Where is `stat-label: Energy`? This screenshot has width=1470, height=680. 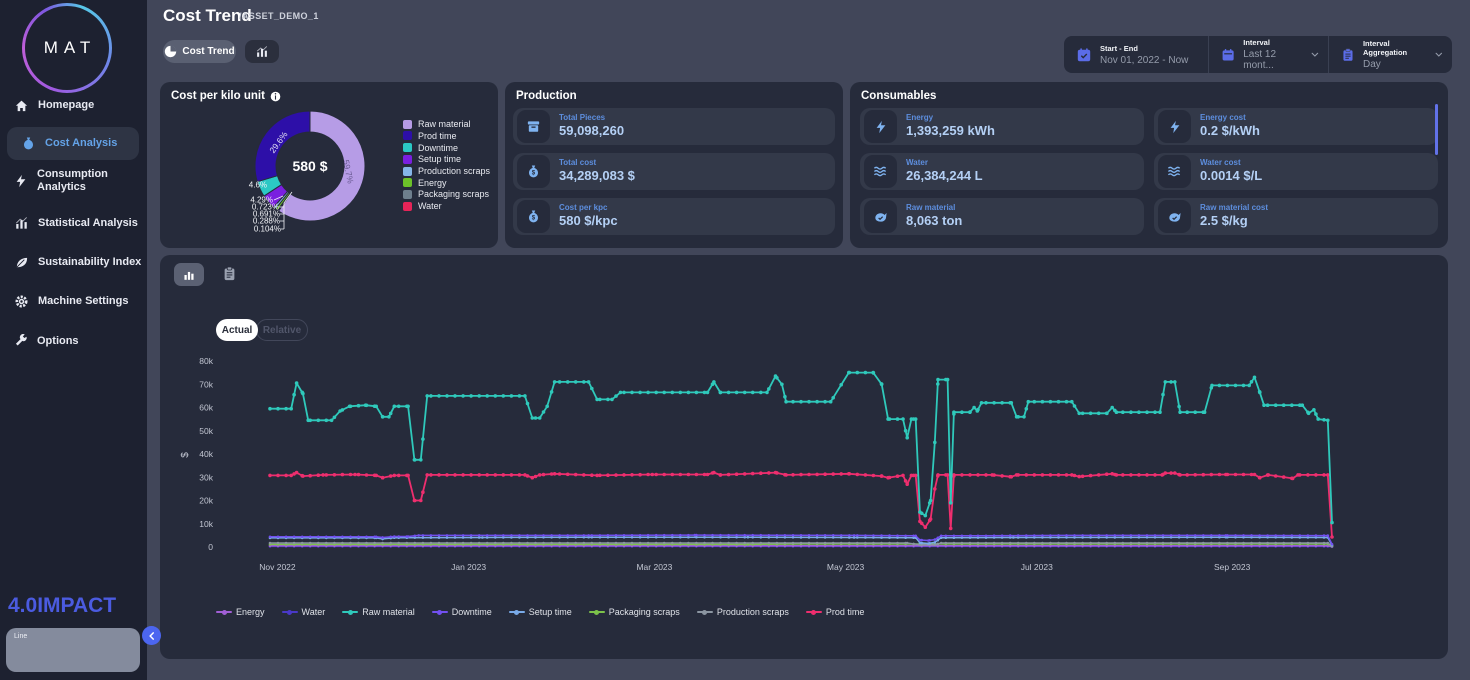 stat-label: Energy is located at coordinates (920, 117).